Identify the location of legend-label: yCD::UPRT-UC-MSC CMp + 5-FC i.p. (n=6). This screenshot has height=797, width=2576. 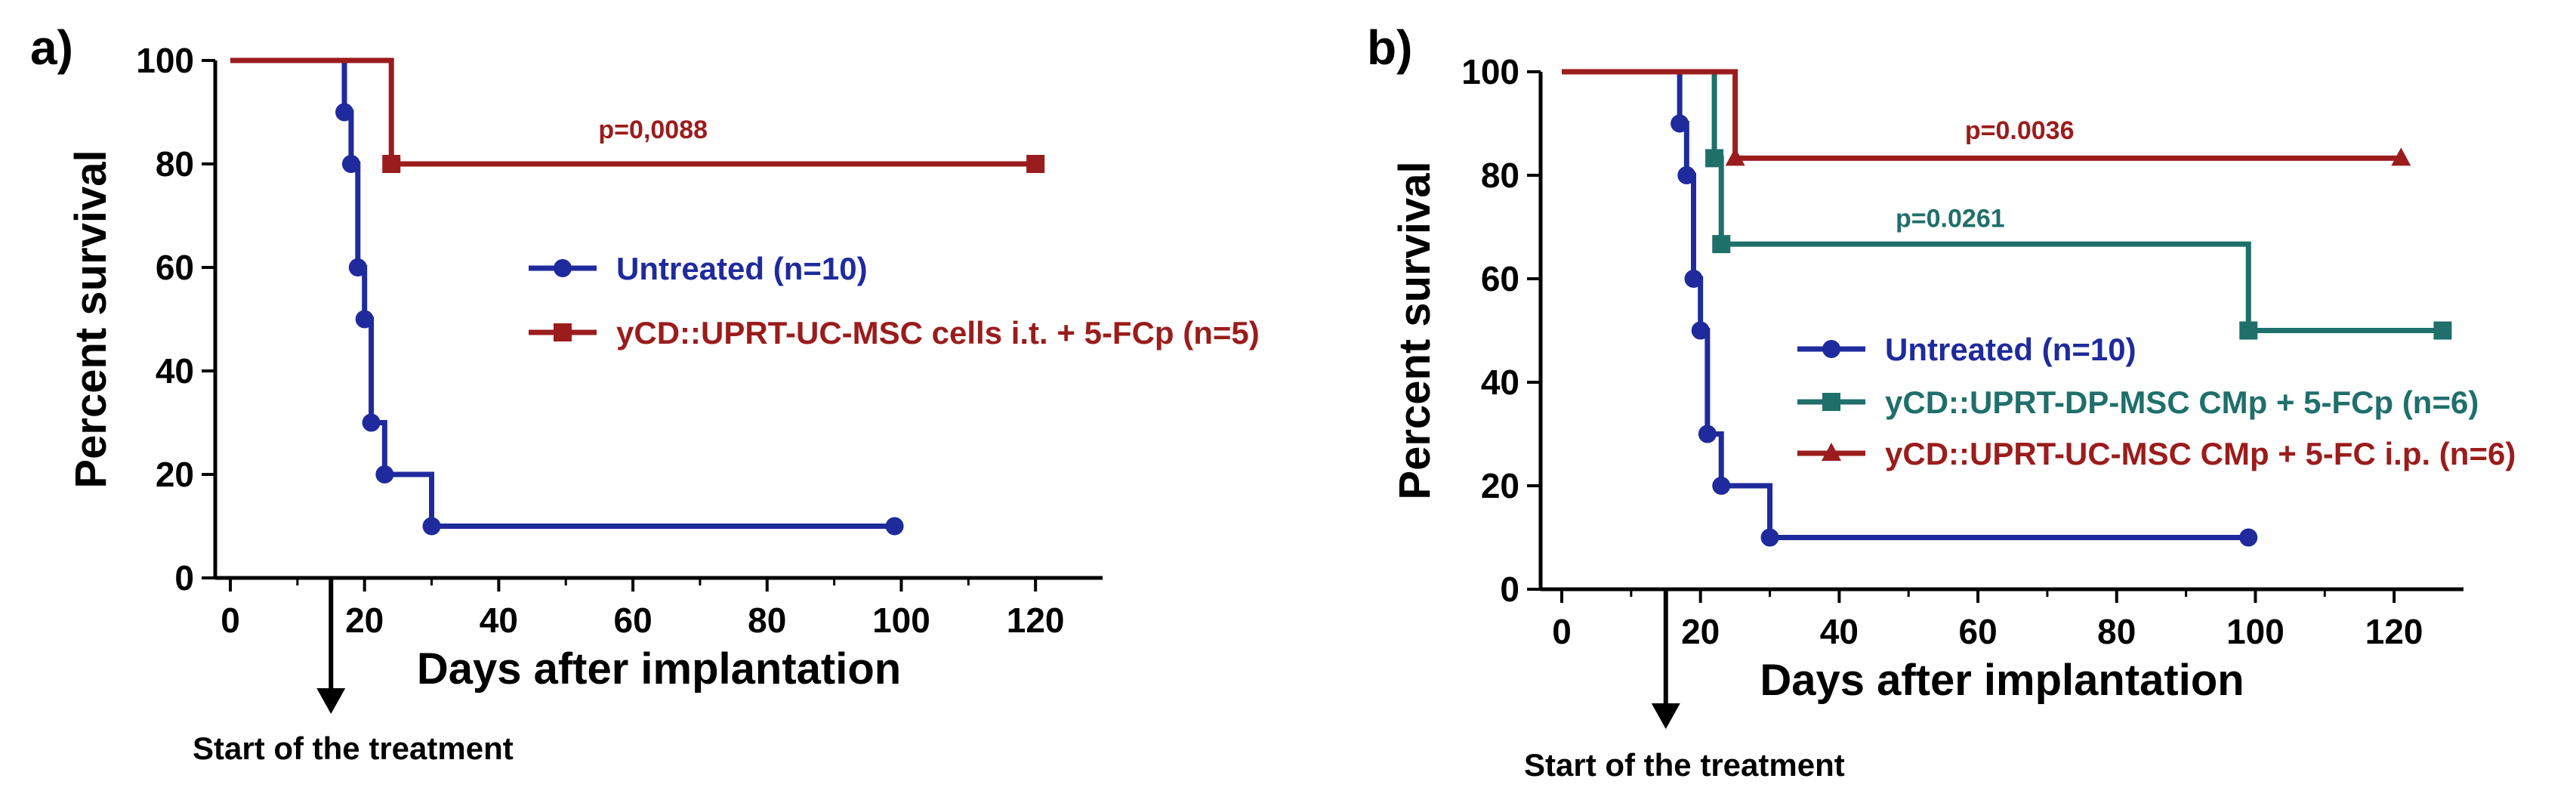
(2200, 453).